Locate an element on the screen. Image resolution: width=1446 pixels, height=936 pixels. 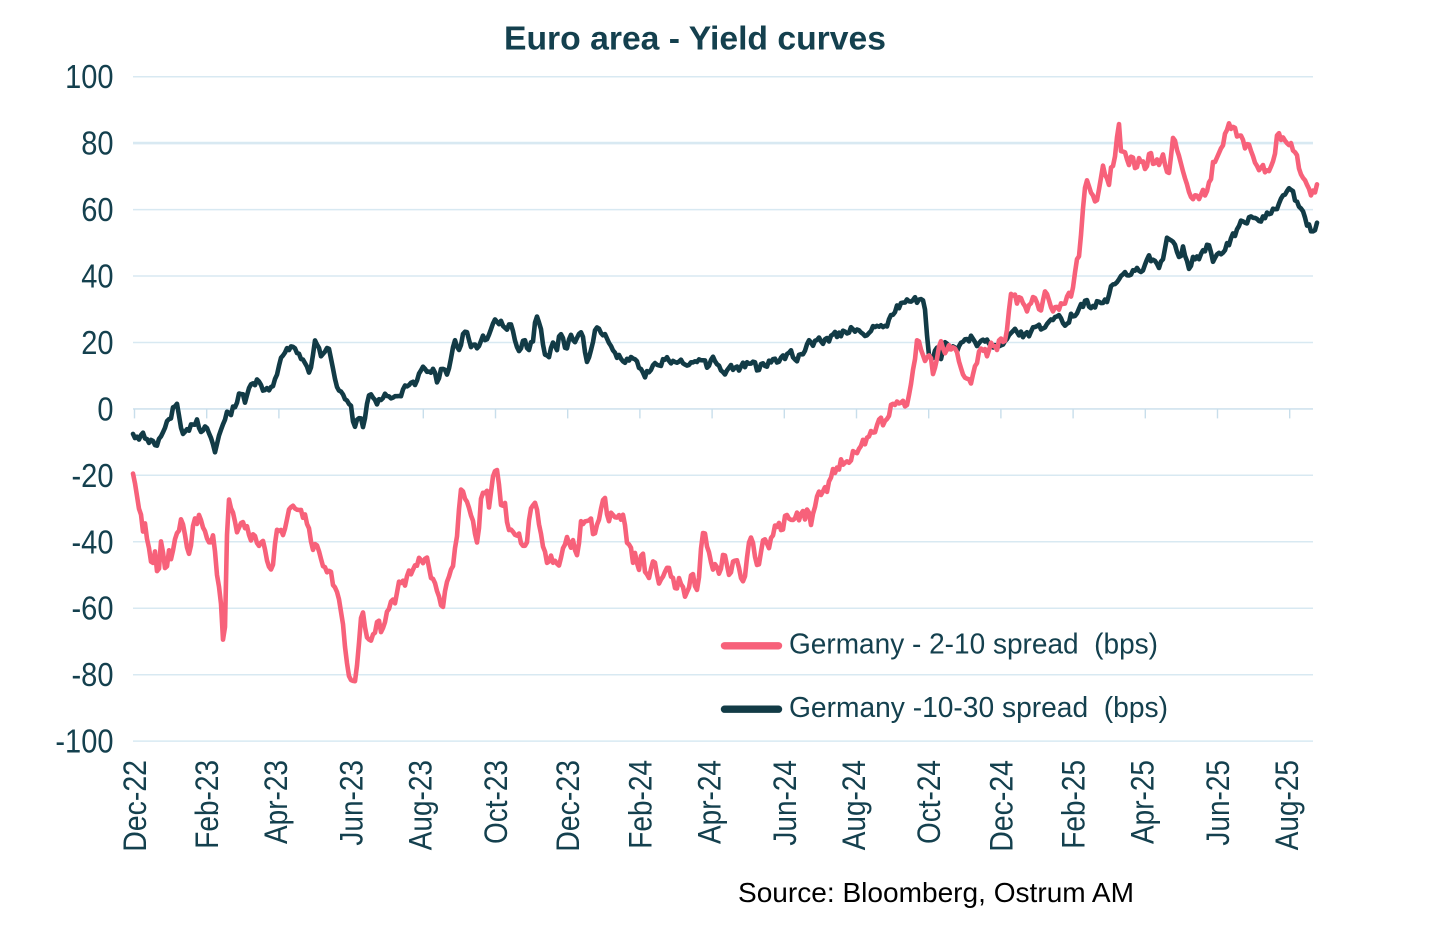
svg-text: Feb-25 is located at coordinates (1074, 804).